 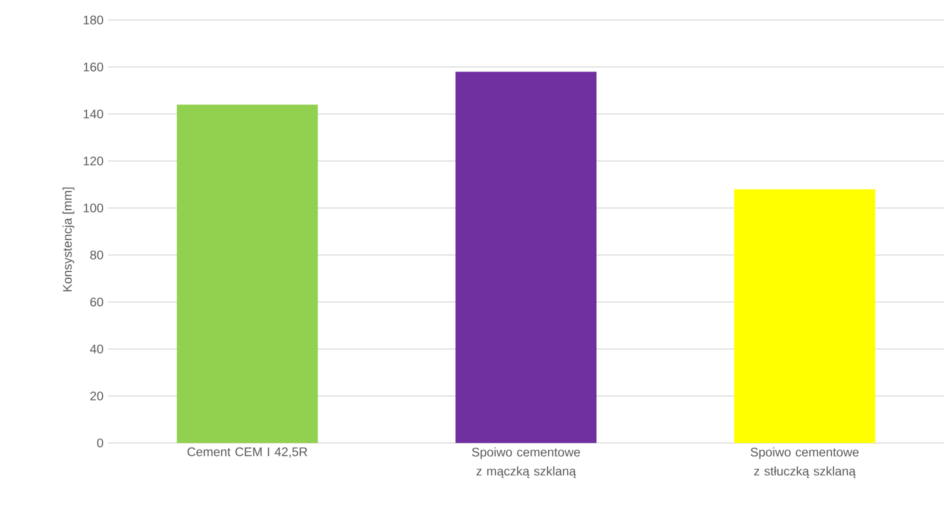 I want to click on y-axis-title: Konsystencja [mm], so click(x=68, y=240).